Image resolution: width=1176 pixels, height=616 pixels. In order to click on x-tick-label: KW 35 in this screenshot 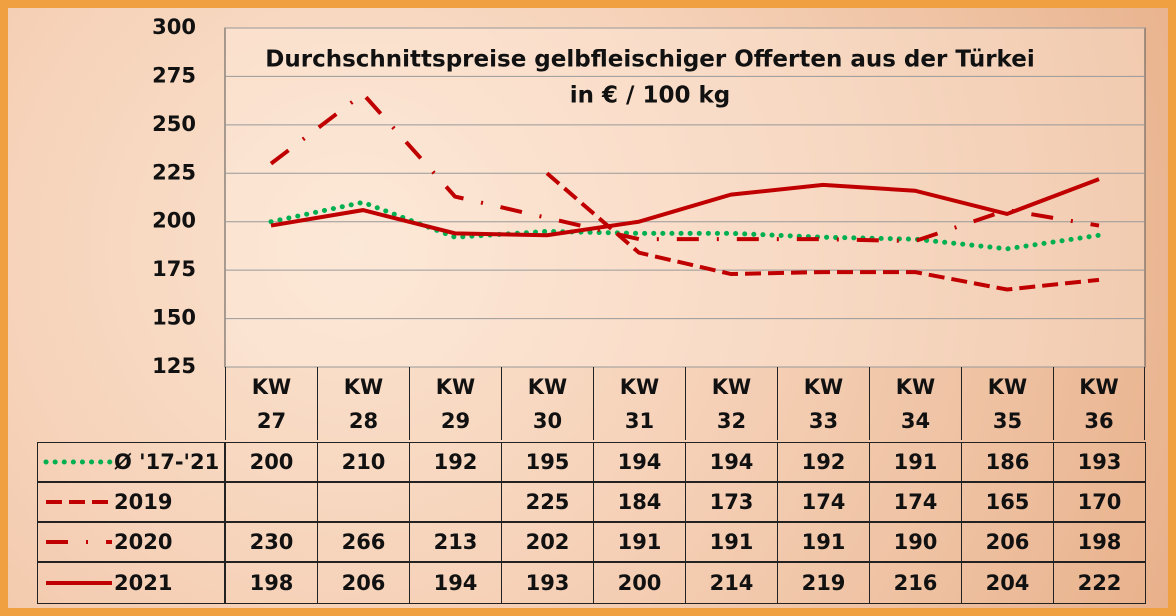, I will do `click(1007, 403)`.